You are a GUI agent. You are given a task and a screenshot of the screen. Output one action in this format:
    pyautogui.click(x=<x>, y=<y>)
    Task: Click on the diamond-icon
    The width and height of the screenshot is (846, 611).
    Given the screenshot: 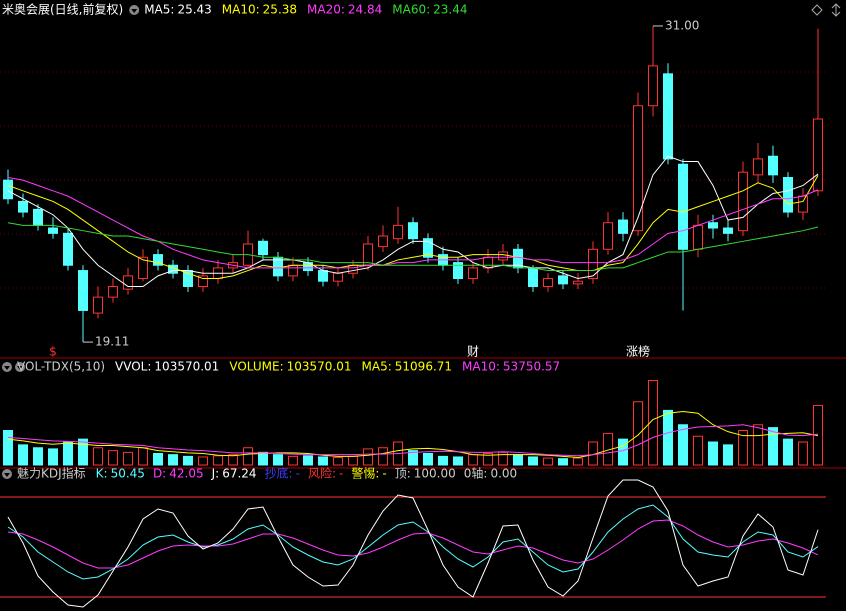 What is the action you would take?
    pyautogui.click(x=817, y=10)
    